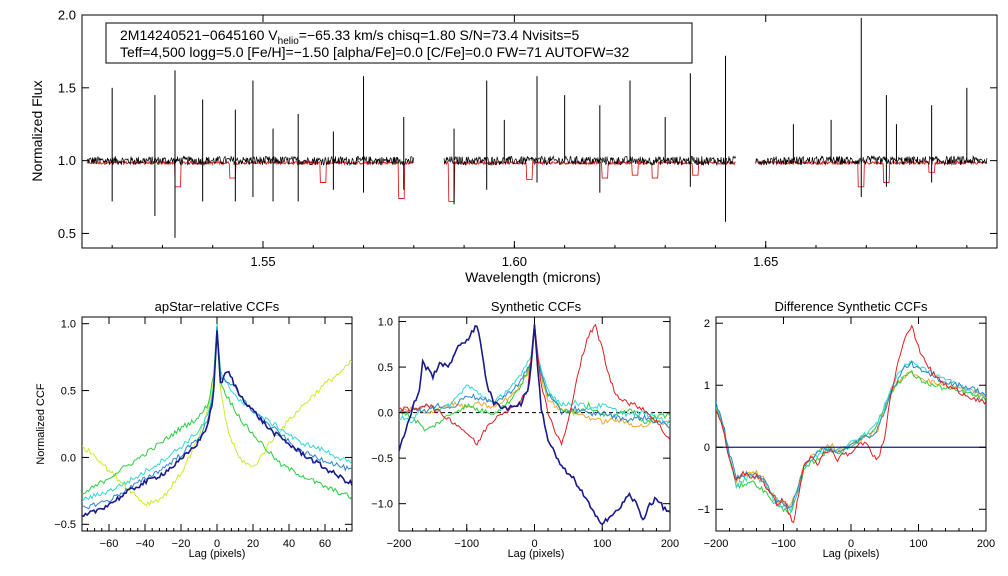  What do you see at coordinates (289, 544) in the screenshot?
I see `x-tick-label: 40` at bounding box center [289, 544].